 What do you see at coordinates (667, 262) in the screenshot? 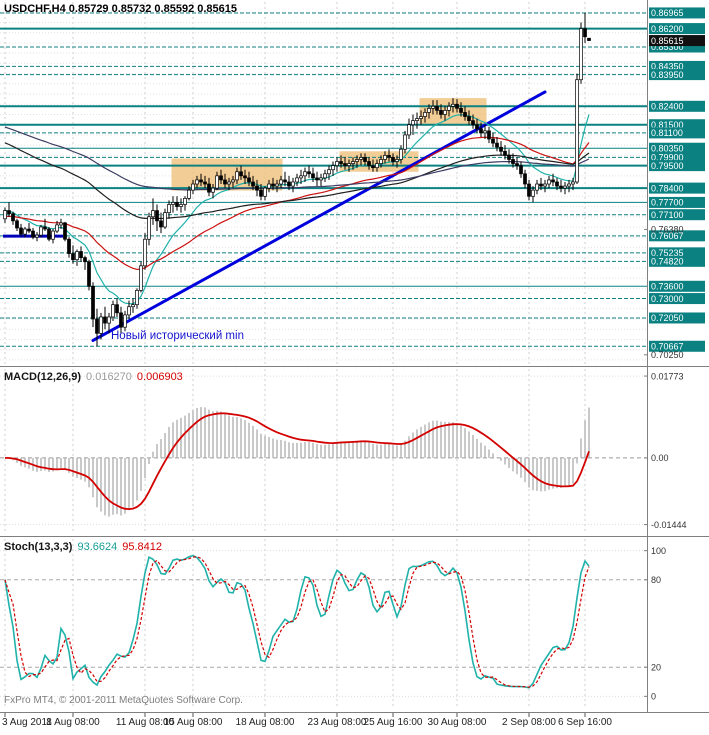
I see `svg-text: 0.74820` at bounding box center [667, 262].